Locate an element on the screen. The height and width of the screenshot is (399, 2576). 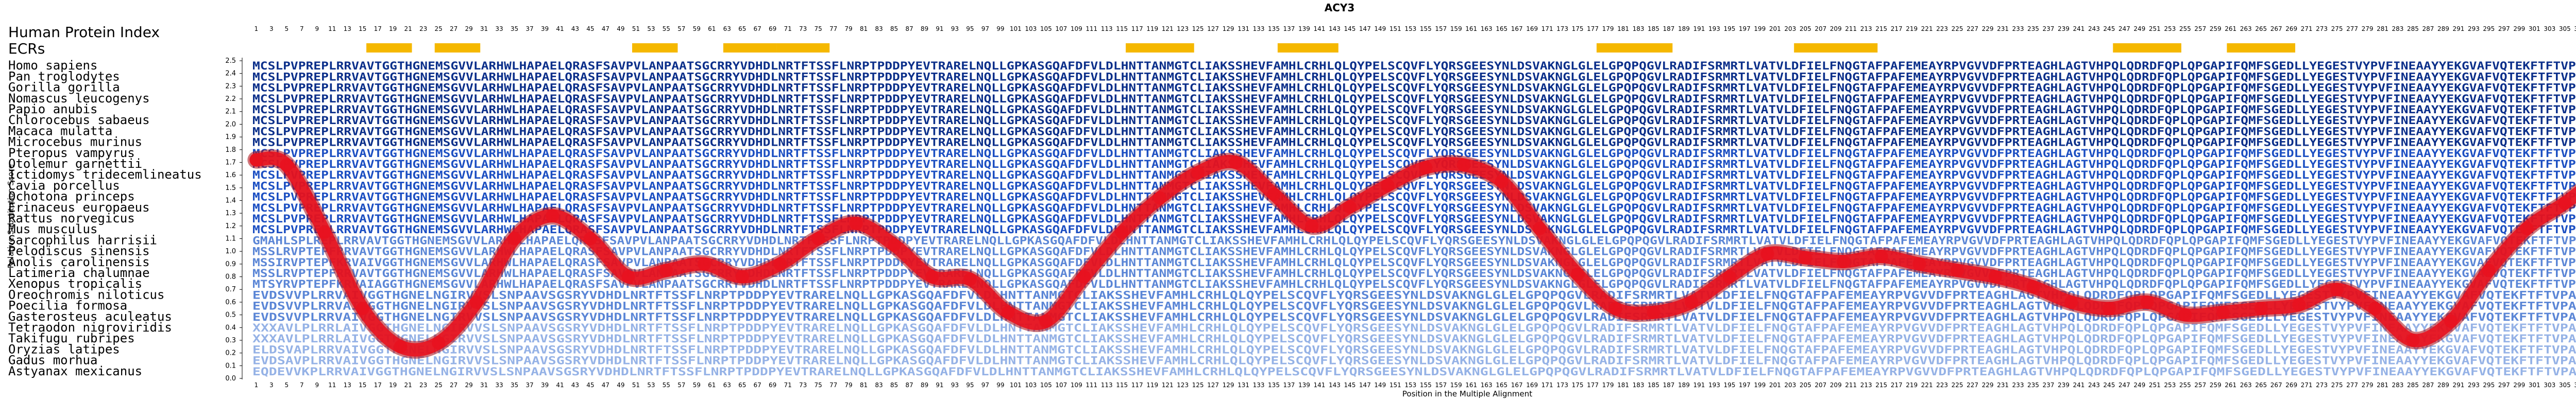
x-tick-label: 143 is located at coordinates (1335, 385).